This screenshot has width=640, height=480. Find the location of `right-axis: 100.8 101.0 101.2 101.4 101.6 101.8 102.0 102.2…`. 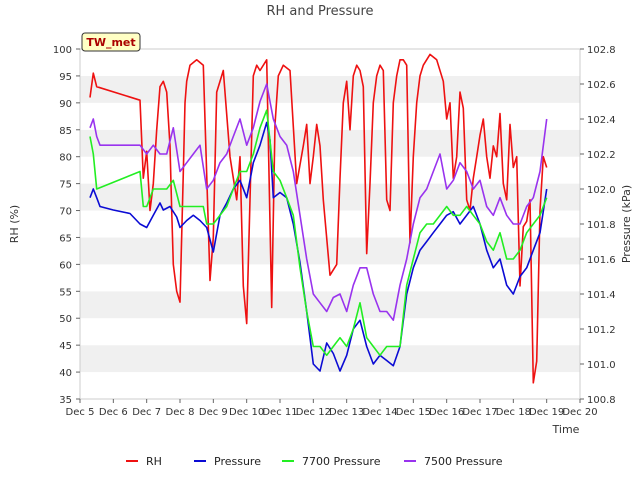

right-axis: 100.8 101.0 101.2 101.4 101.6 101.8 102.0 102.2… is located at coordinates (598, 225).